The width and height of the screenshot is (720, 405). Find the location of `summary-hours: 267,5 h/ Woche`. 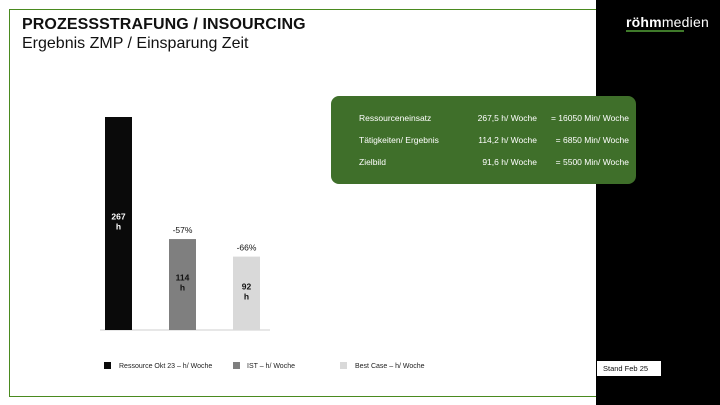

summary-hours: 267,5 h/ Woche is located at coordinates (507, 118).